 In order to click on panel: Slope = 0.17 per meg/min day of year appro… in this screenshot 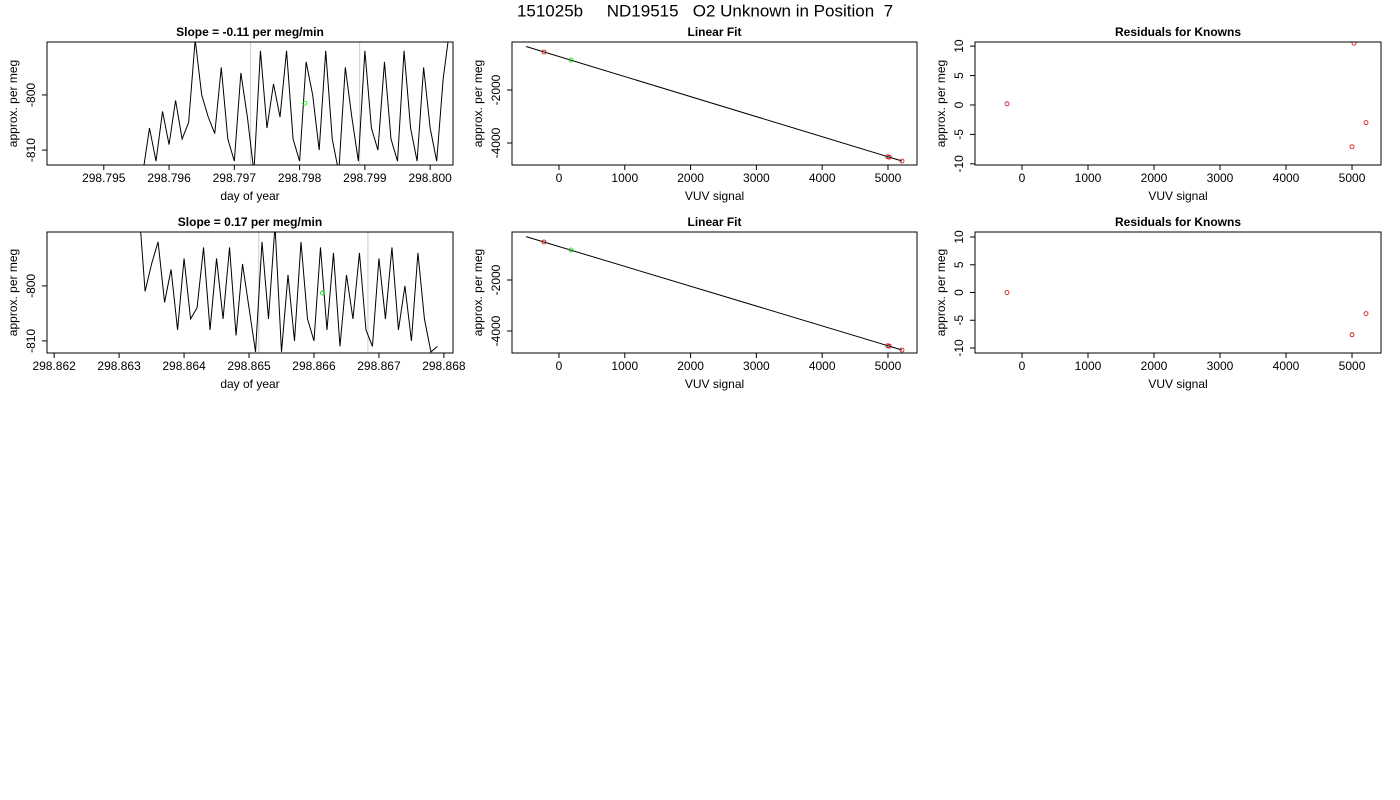, I will do `click(236, 303)`.